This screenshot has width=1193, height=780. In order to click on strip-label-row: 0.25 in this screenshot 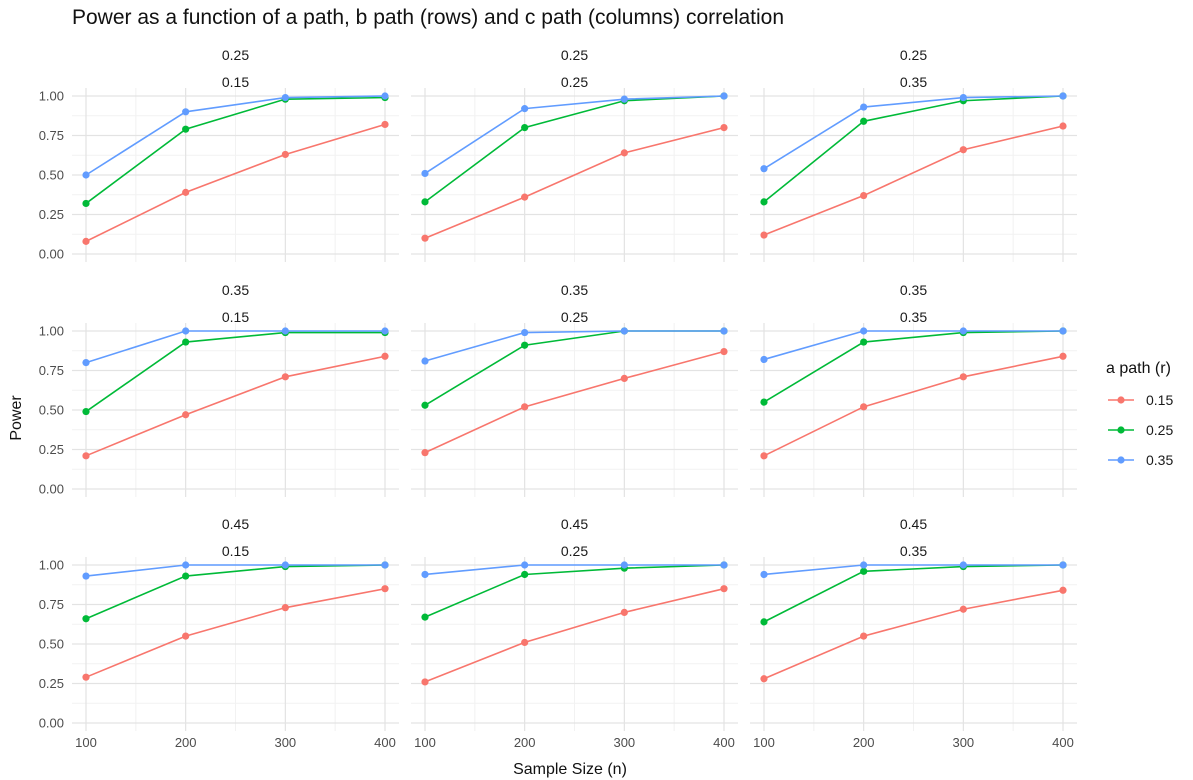, I will do `click(235, 55)`.